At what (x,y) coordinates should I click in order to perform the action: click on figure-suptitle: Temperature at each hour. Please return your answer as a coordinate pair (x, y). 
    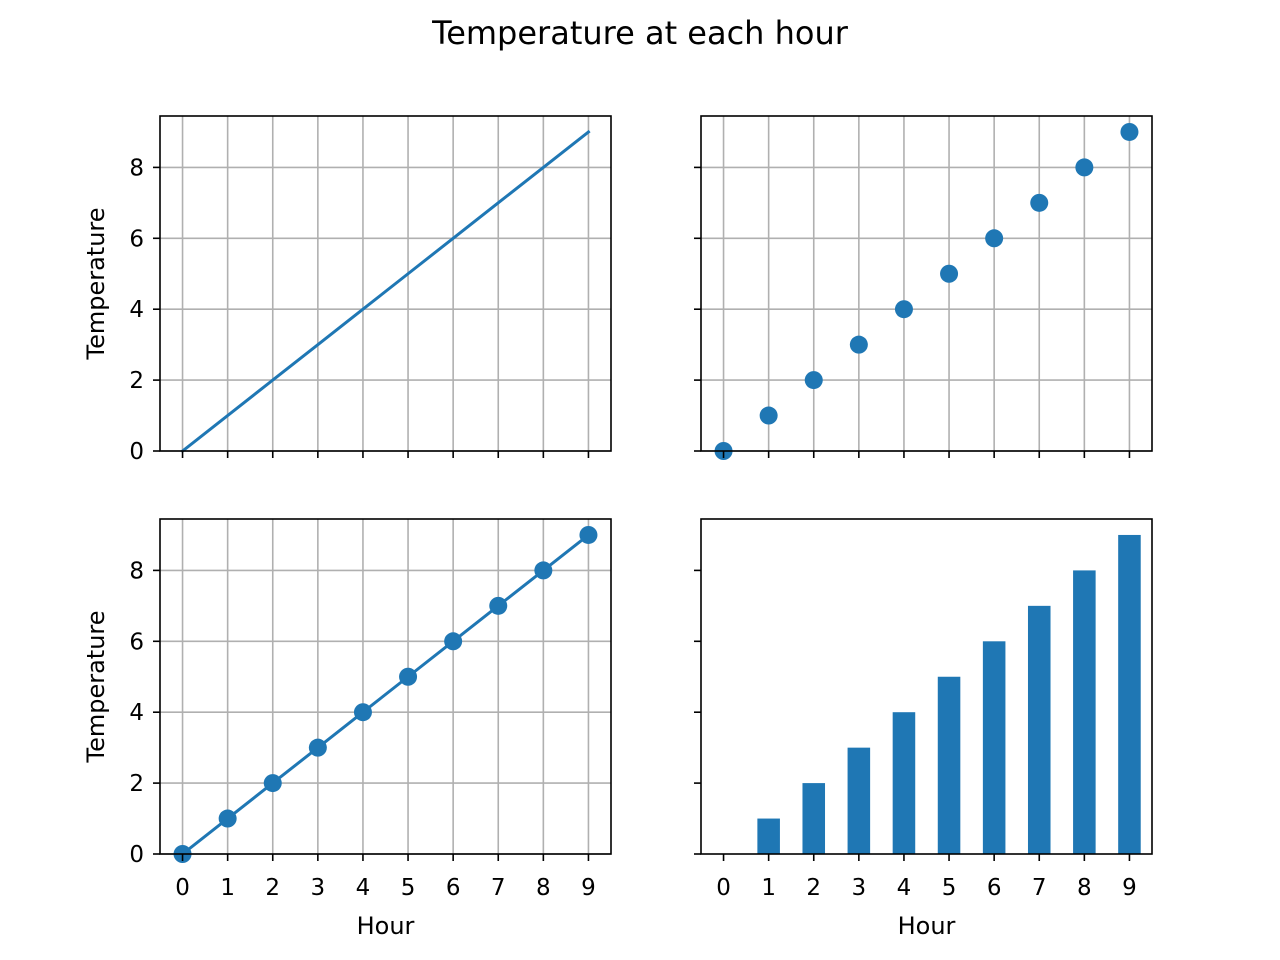
    Looking at the image, I should click on (640, 33).